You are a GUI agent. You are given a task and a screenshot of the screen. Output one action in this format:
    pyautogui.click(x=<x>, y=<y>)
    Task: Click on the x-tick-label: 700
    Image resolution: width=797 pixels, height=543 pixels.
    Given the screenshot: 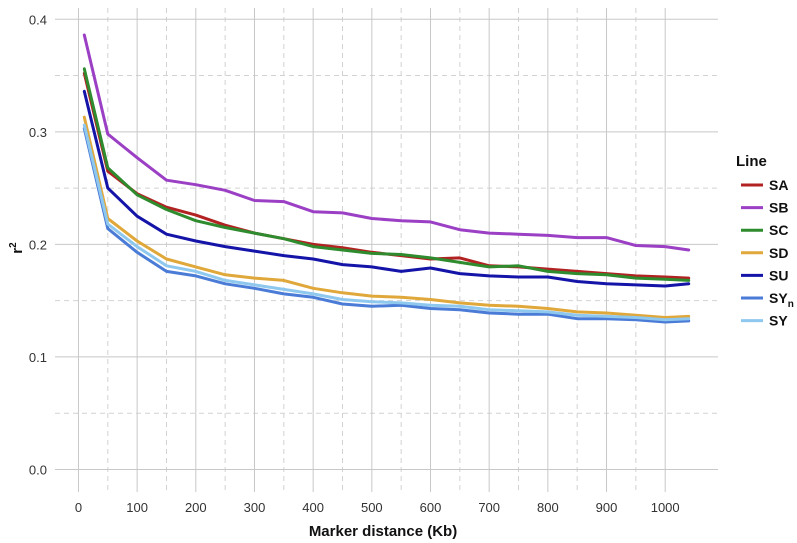 What is the action you would take?
    pyautogui.click(x=489, y=507)
    